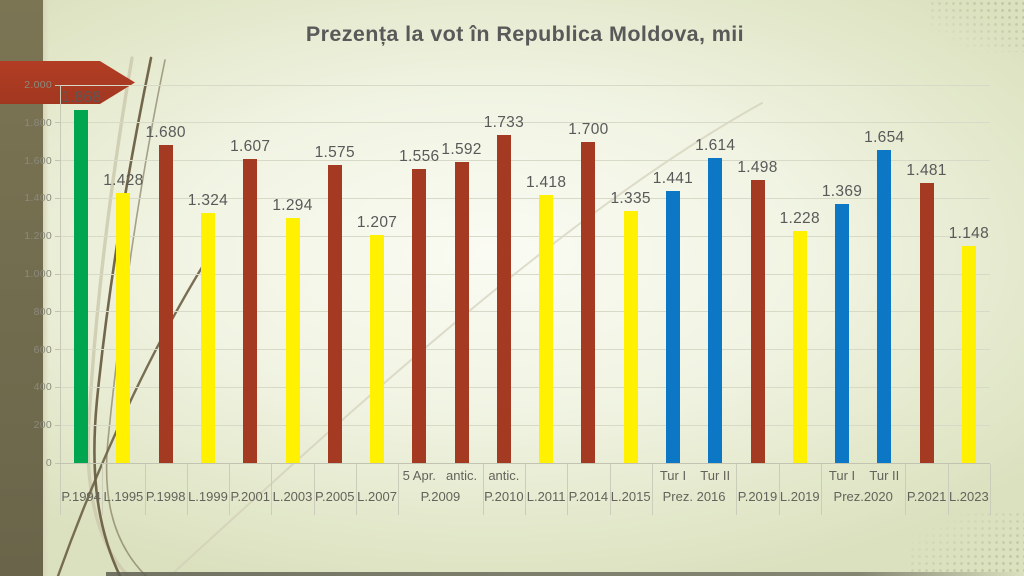 The height and width of the screenshot is (576, 1024). What do you see at coordinates (968, 354) in the screenshot?
I see `bar-L.2023` at bounding box center [968, 354].